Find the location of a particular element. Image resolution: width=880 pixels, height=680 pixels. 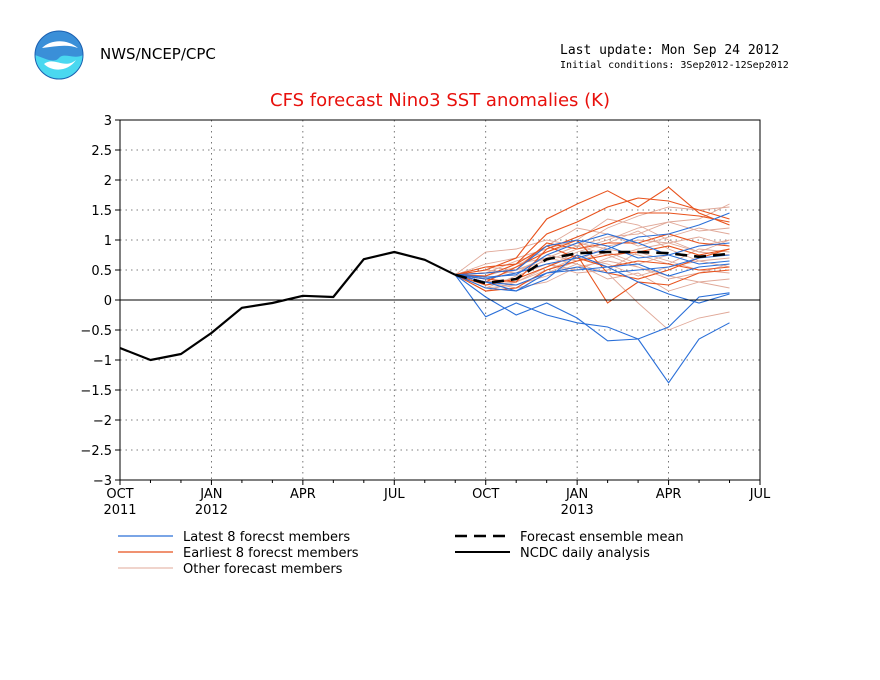

initial-conditions-label: Initial conditions: 3Sep2012-12Sep2012 is located at coordinates (674, 65).